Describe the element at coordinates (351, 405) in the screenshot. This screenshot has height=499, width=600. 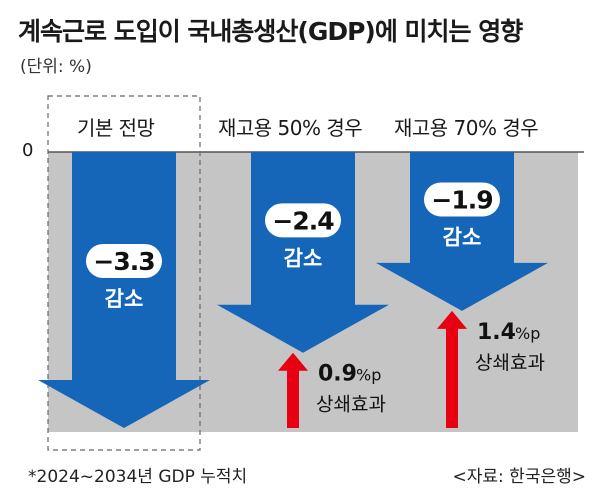
I see `offset-label-1: 상쇄효과` at that location.